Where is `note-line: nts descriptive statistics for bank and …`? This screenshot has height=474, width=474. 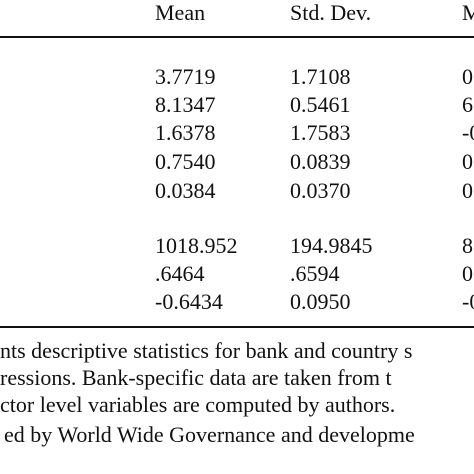 note-line: nts descriptive statistics for bank and … is located at coordinates (206, 350).